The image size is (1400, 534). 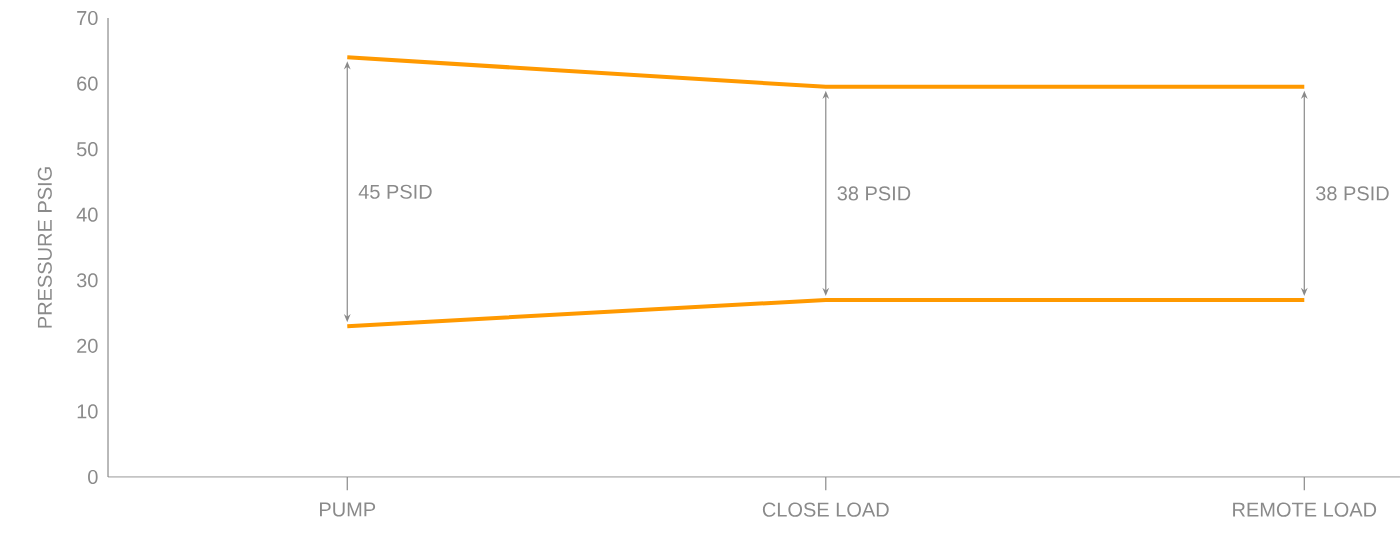 I want to click on y-tick-label: 60, so click(x=87, y=83).